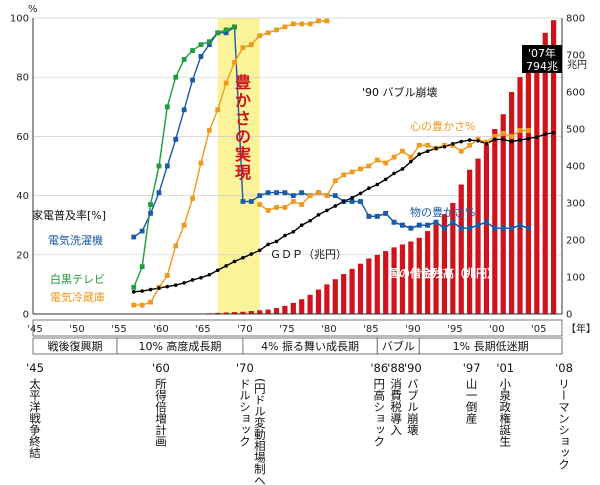 This screenshot has width=600, height=485. What do you see at coordinates (22, 78) in the screenshot?
I see `left-tick-label: 80` at bounding box center [22, 78].